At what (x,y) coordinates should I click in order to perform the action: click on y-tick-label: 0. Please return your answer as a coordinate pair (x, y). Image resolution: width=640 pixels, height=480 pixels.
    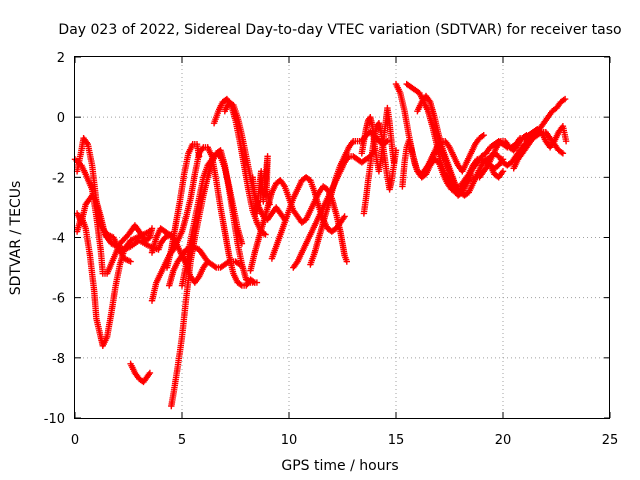
    Looking at the image, I should click on (61, 118).